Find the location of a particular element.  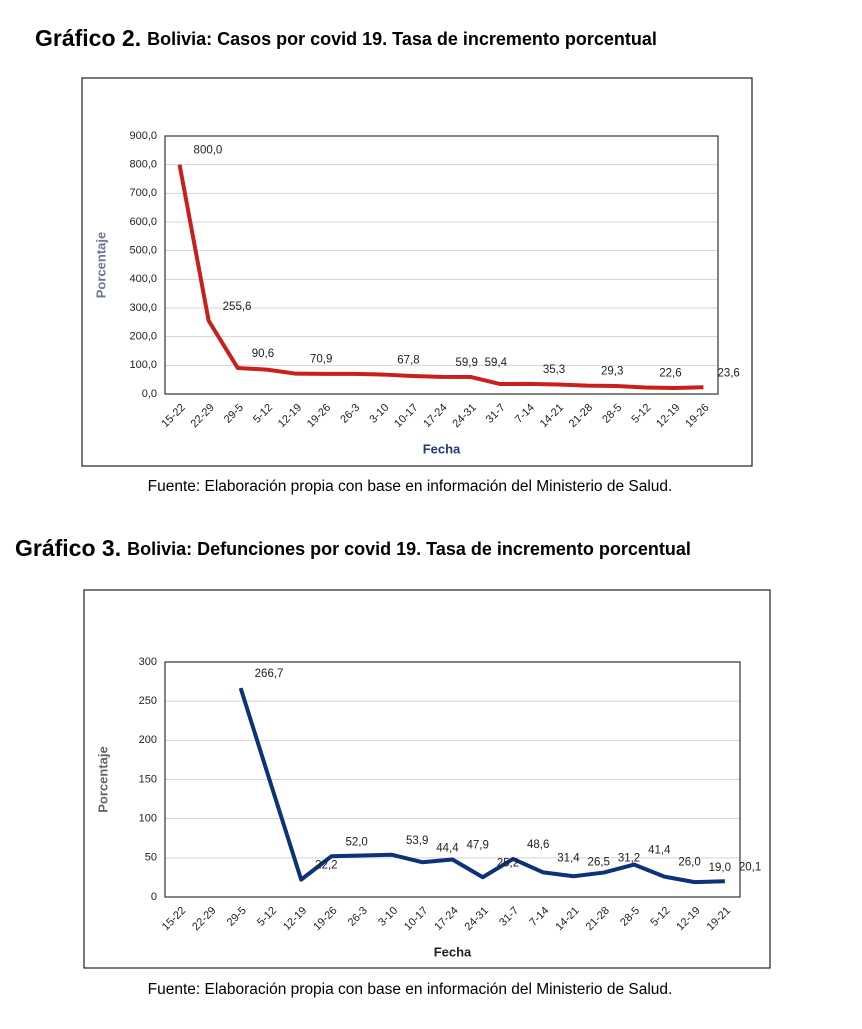

data-label: 48,6 is located at coordinates (538, 845).